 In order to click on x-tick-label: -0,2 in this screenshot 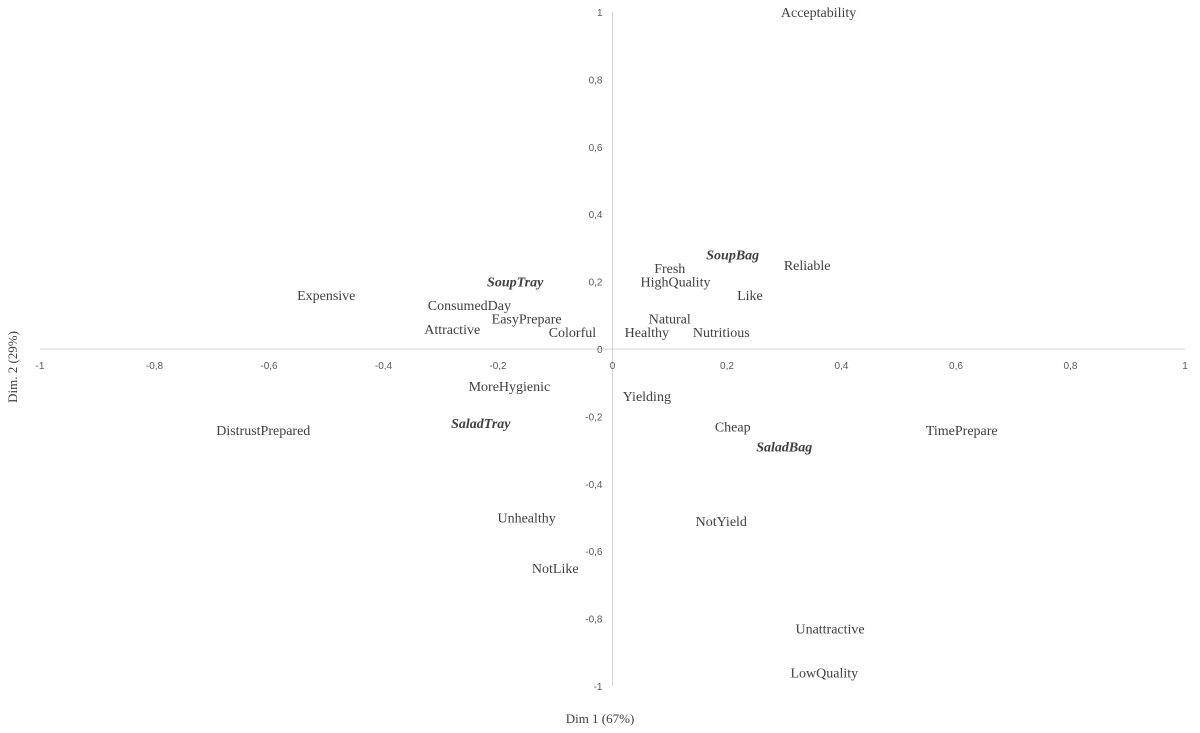, I will do `click(498, 366)`.